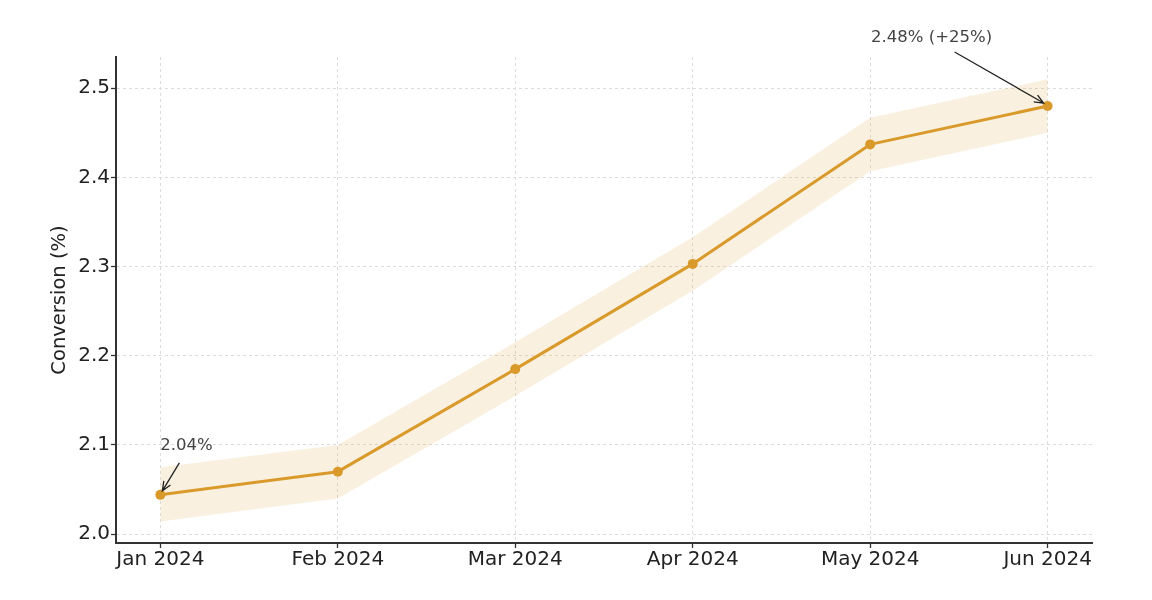 This screenshot has width=1152, height=600. I want to click on y-tick-label: 2.0, so click(94, 532).